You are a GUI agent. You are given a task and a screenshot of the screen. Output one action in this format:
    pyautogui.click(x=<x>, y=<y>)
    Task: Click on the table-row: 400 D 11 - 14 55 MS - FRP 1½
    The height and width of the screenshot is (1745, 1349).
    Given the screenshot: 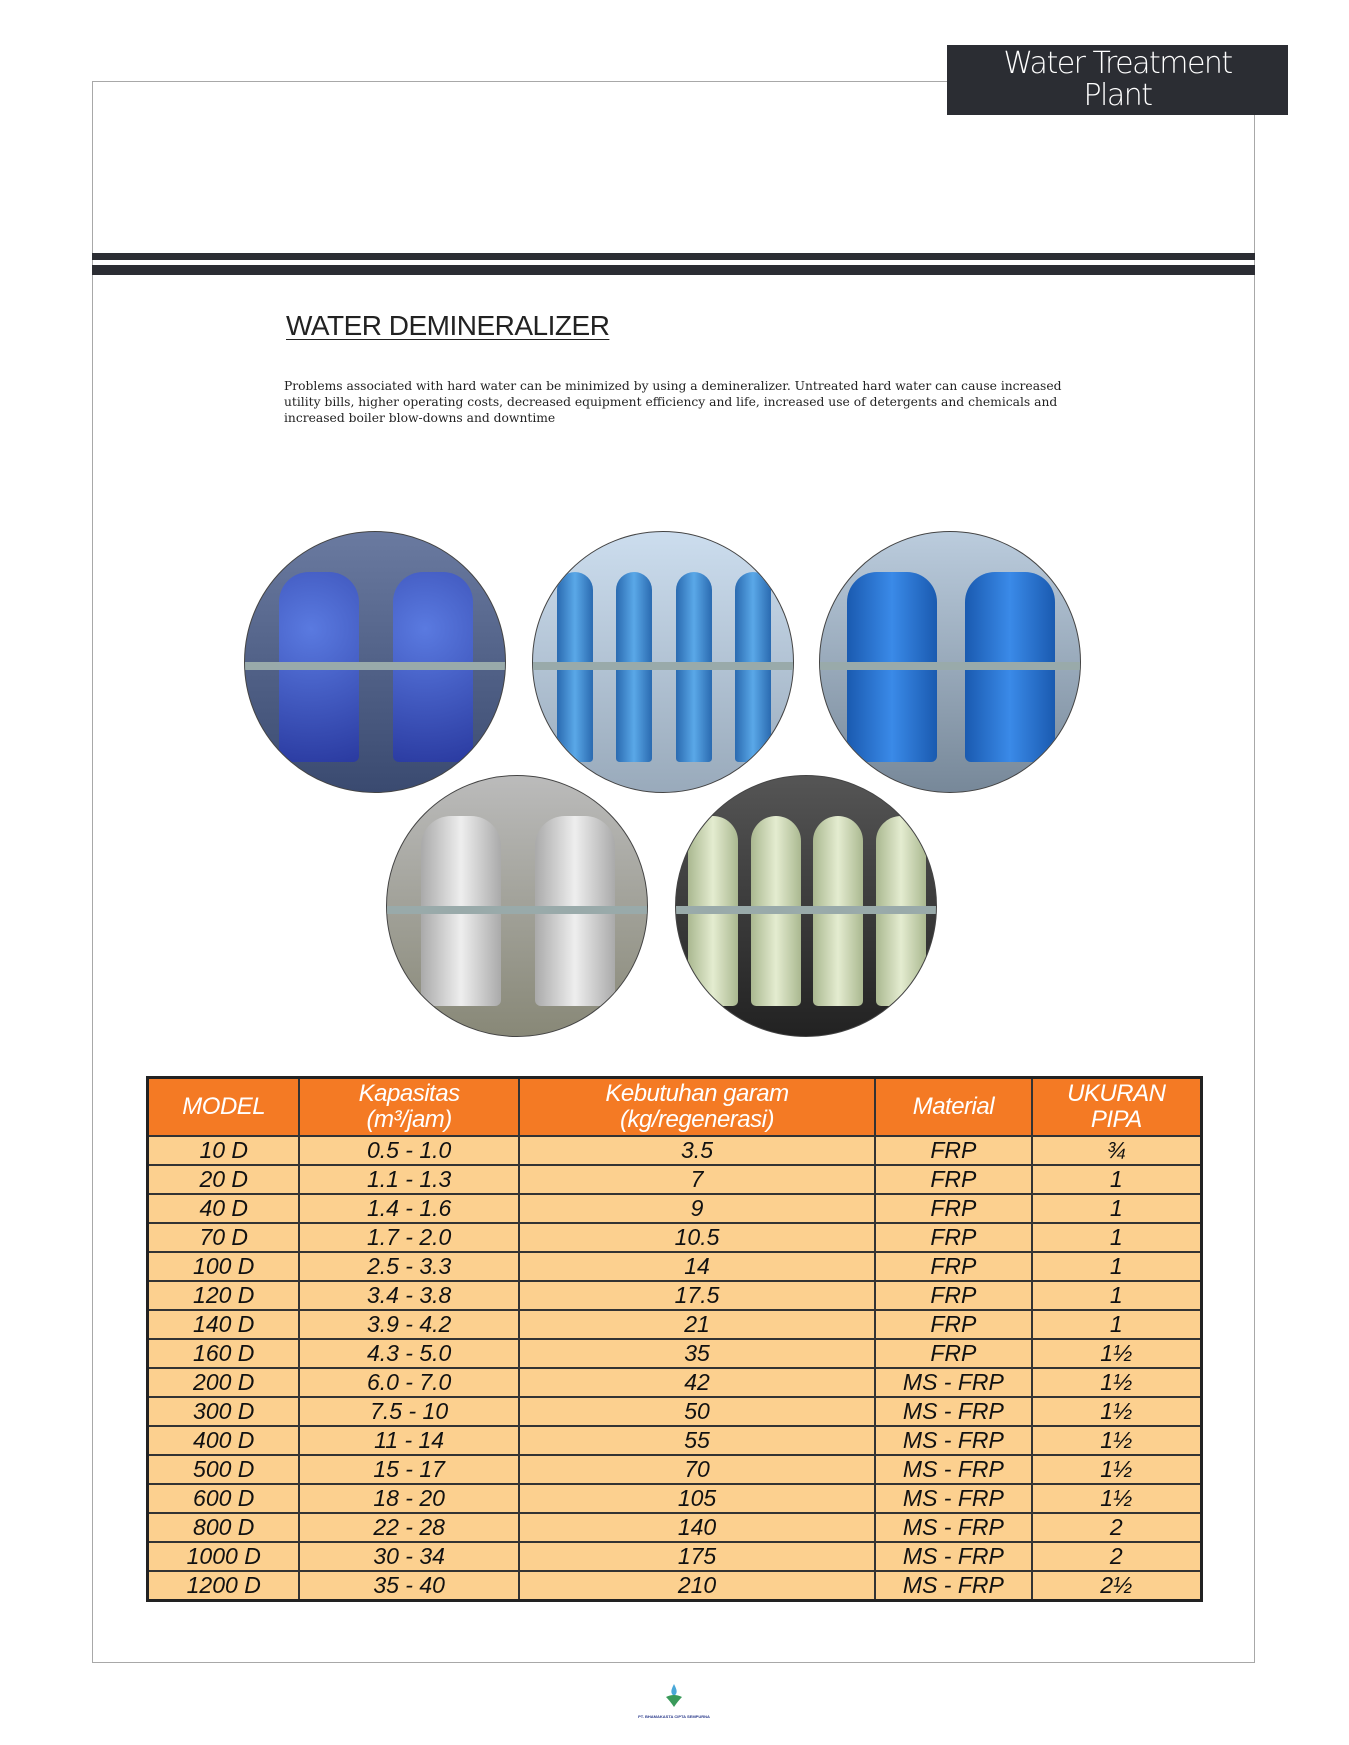 What is the action you would take?
    pyautogui.click(x=674, y=1440)
    